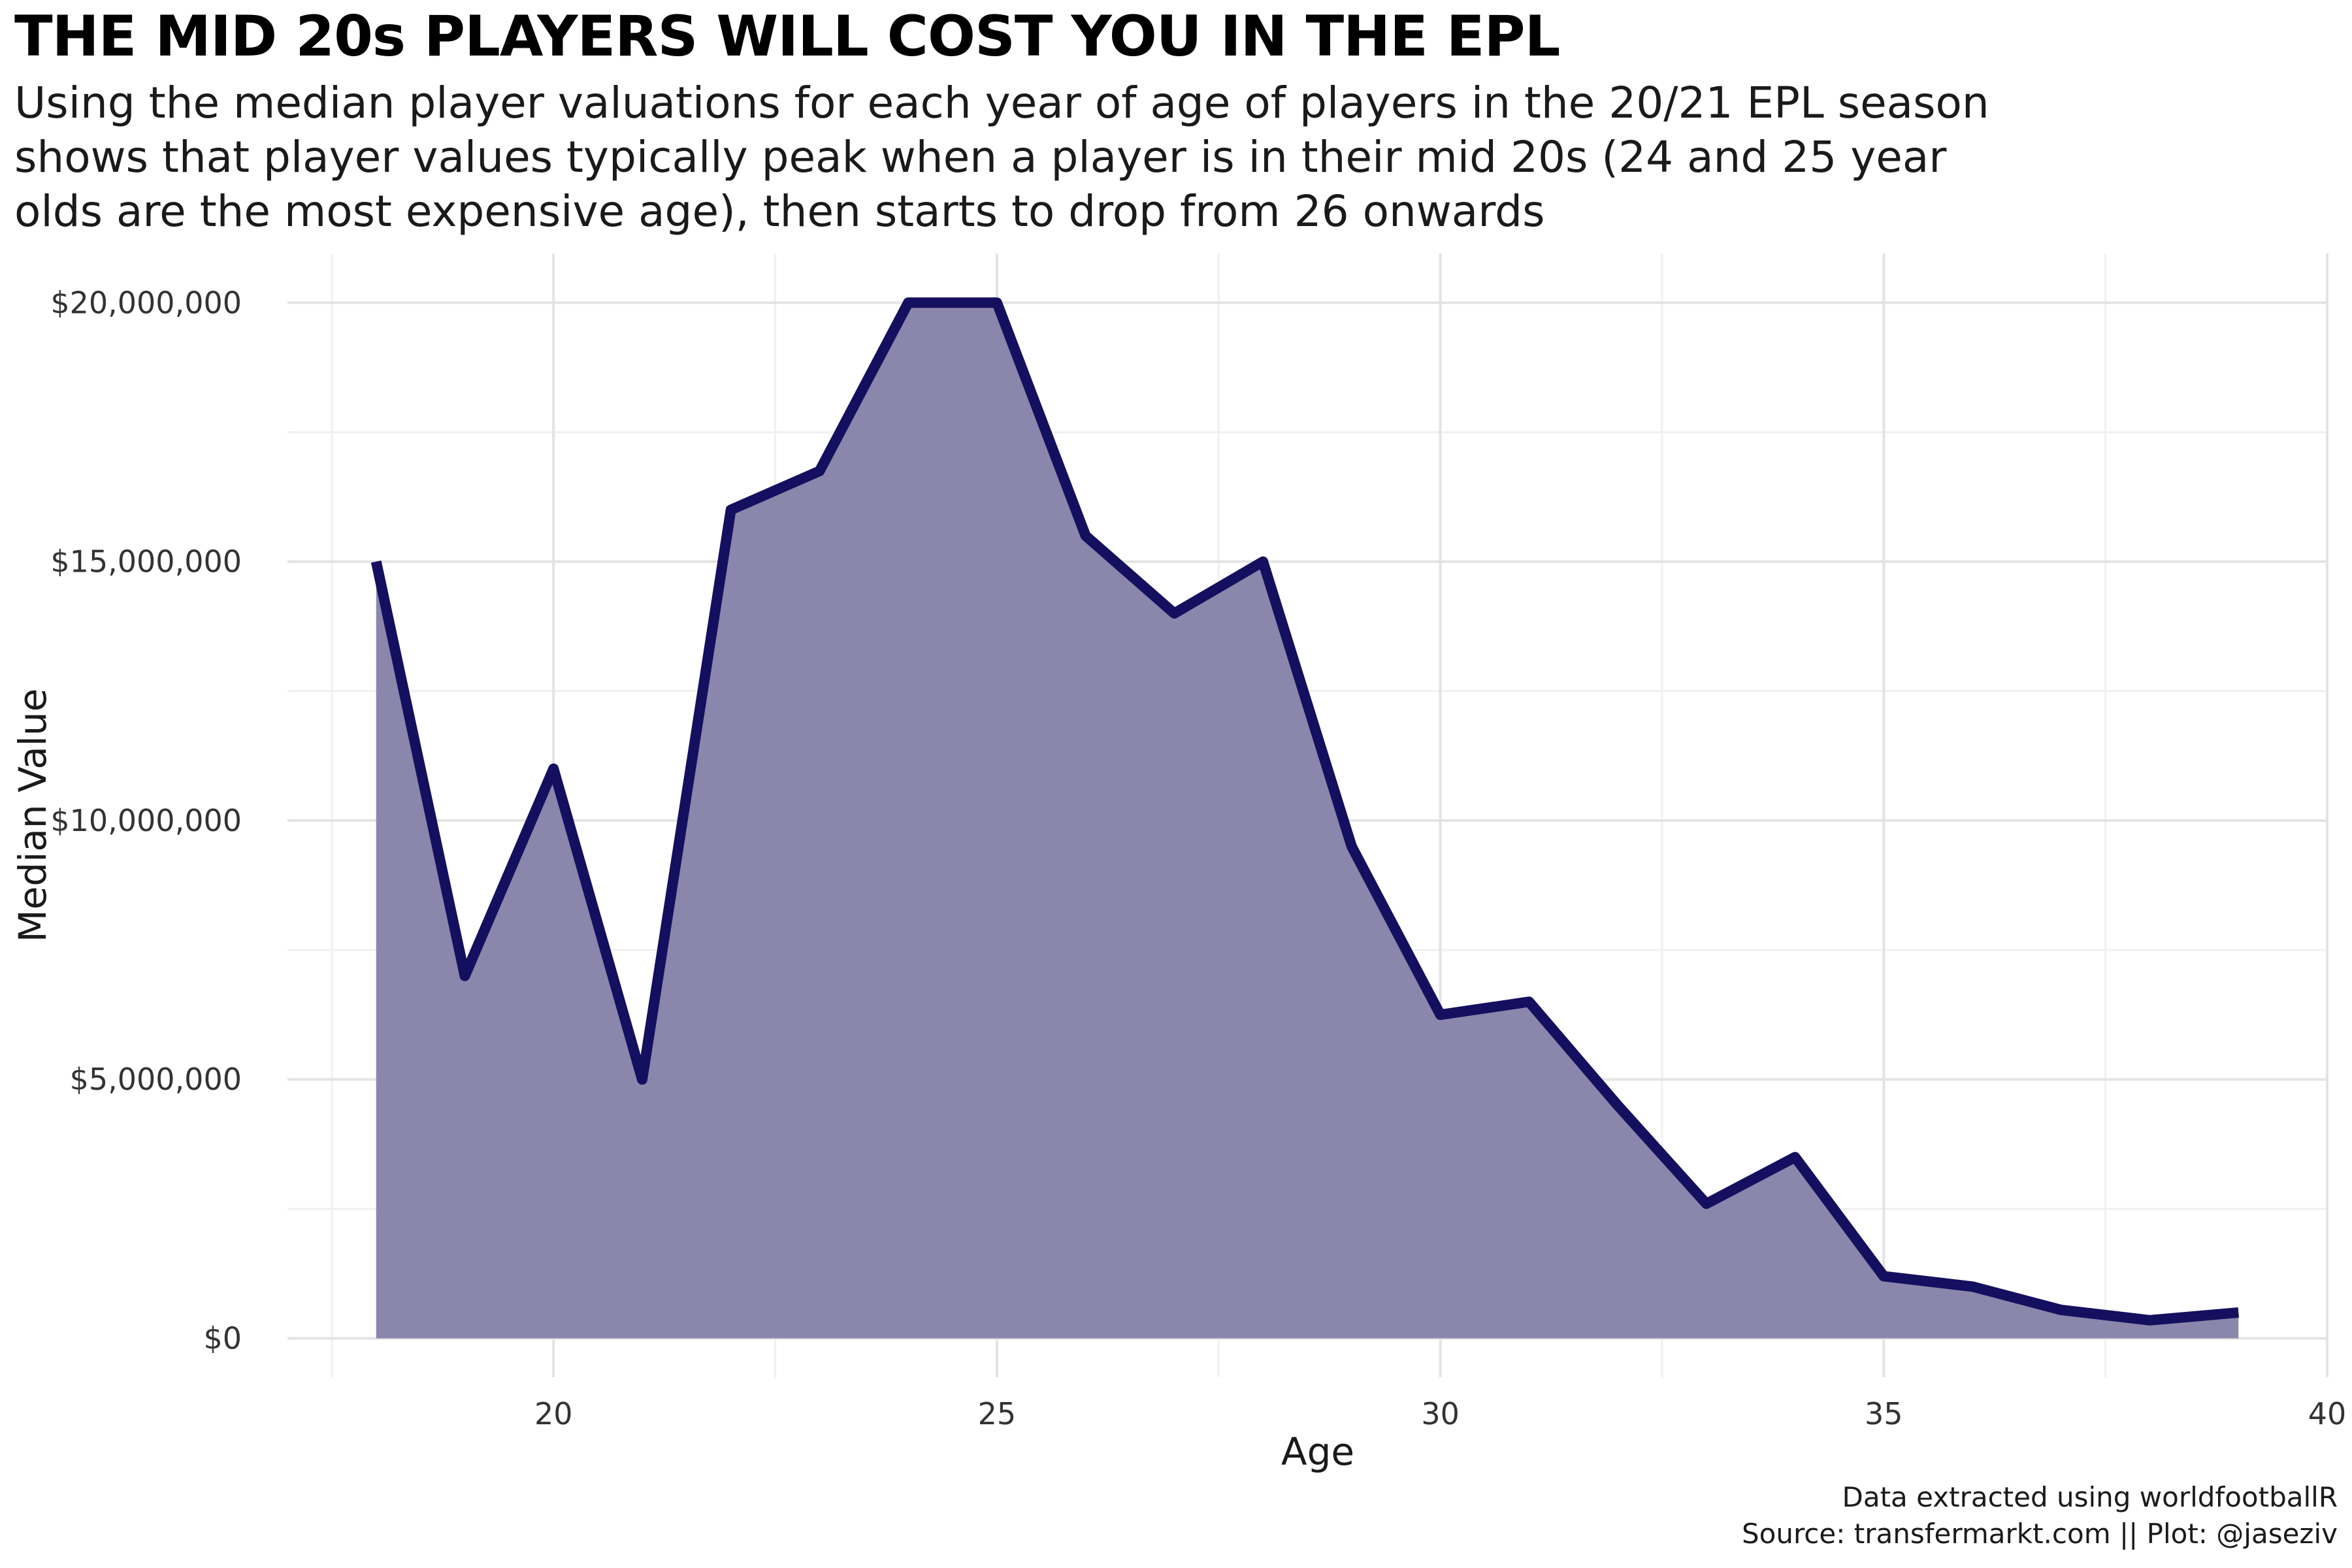 The image size is (2352, 1568). I want to click on y-tick-label: $10,000,000, so click(146, 820).